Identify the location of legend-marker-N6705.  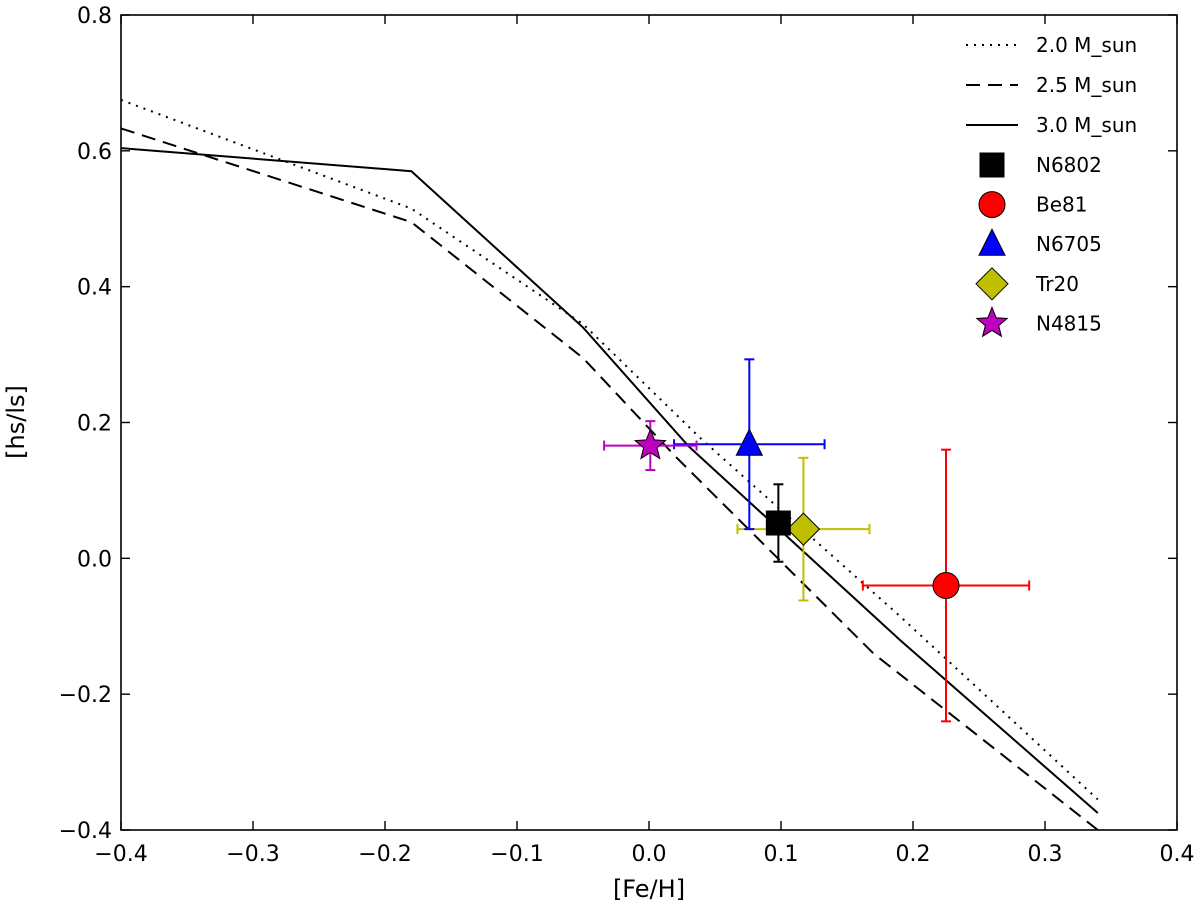
(992, 242).